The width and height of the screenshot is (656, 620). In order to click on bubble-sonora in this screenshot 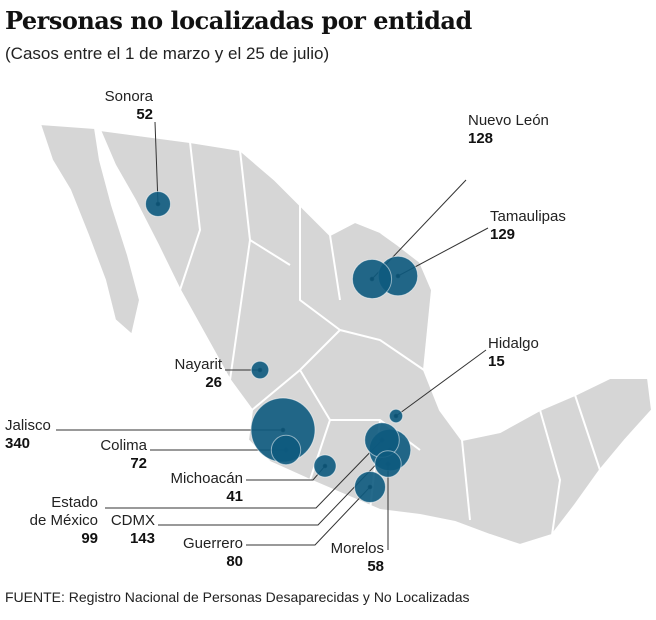, I will do `click(158, 204)`.